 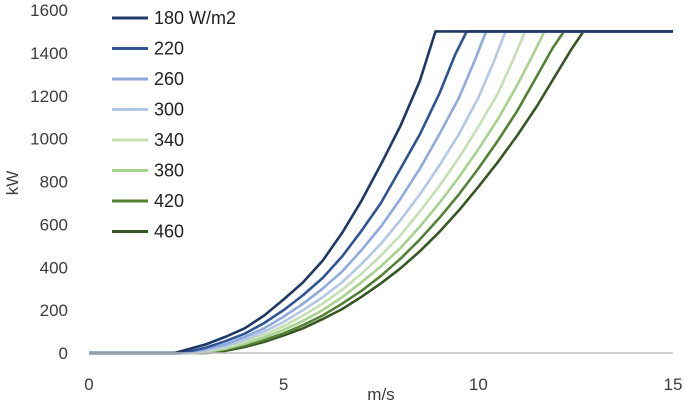 I want to click on legend-label: 460, so click(x=169, y=232).